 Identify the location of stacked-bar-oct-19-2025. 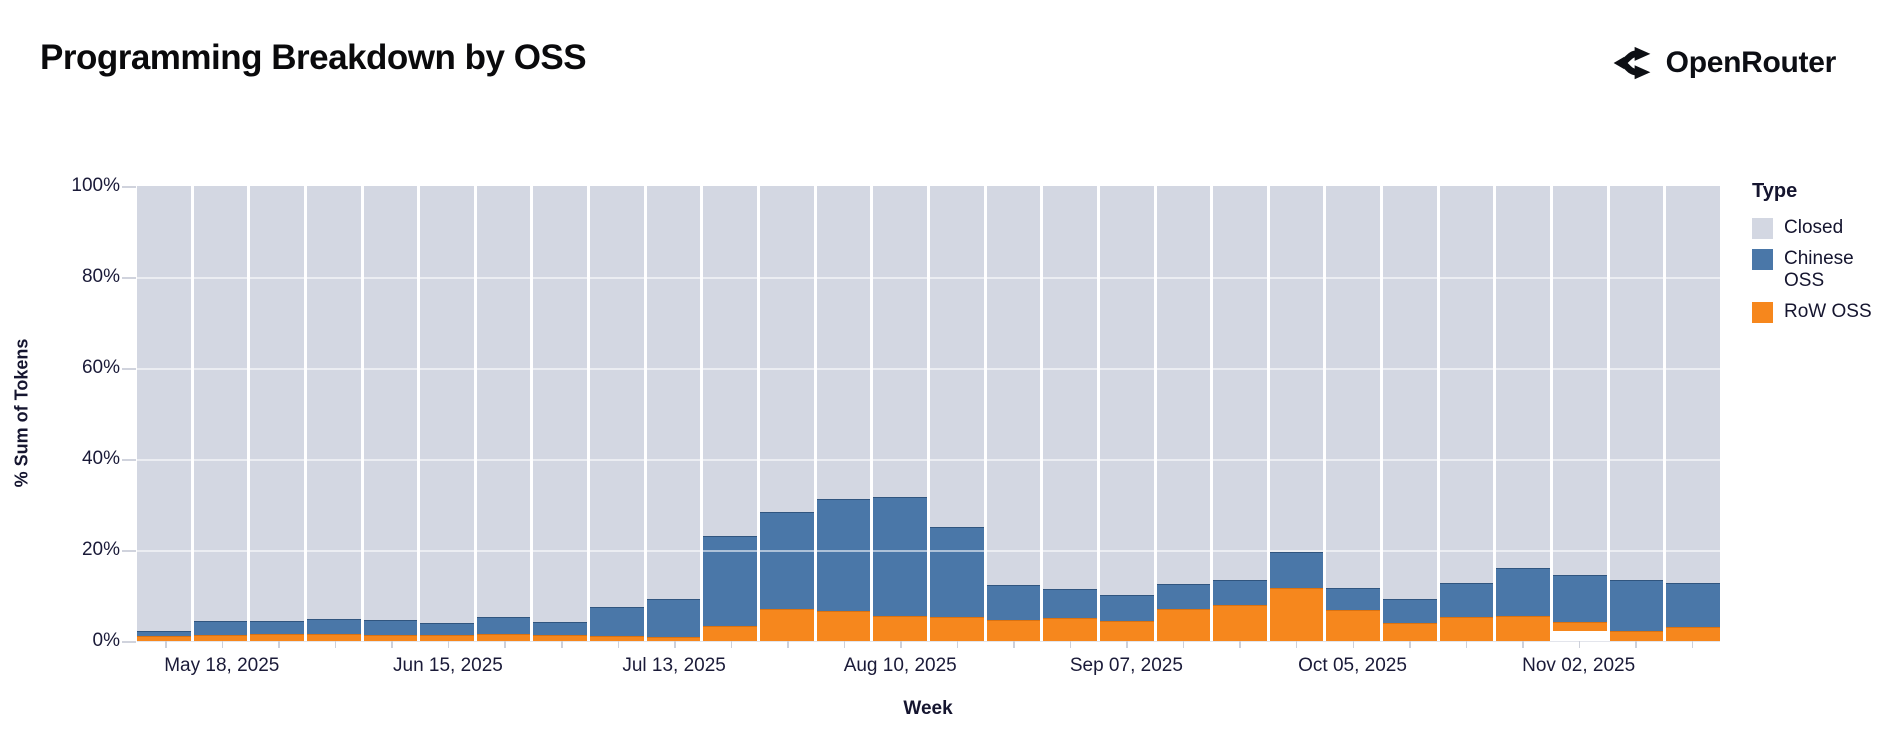
(1466, 413).